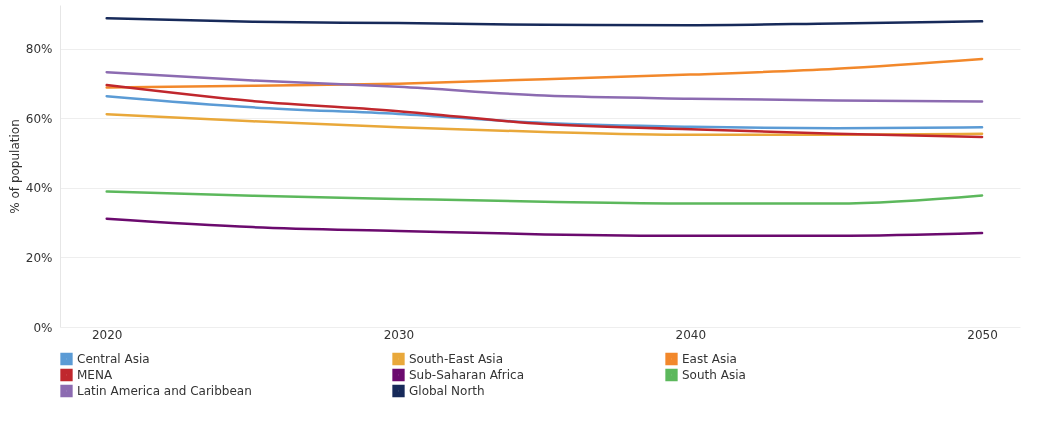  What do you see at coordinates (113, 359) in the screenshot?
I see `legend-label: Central Asia` at bounding box center [113, 359].